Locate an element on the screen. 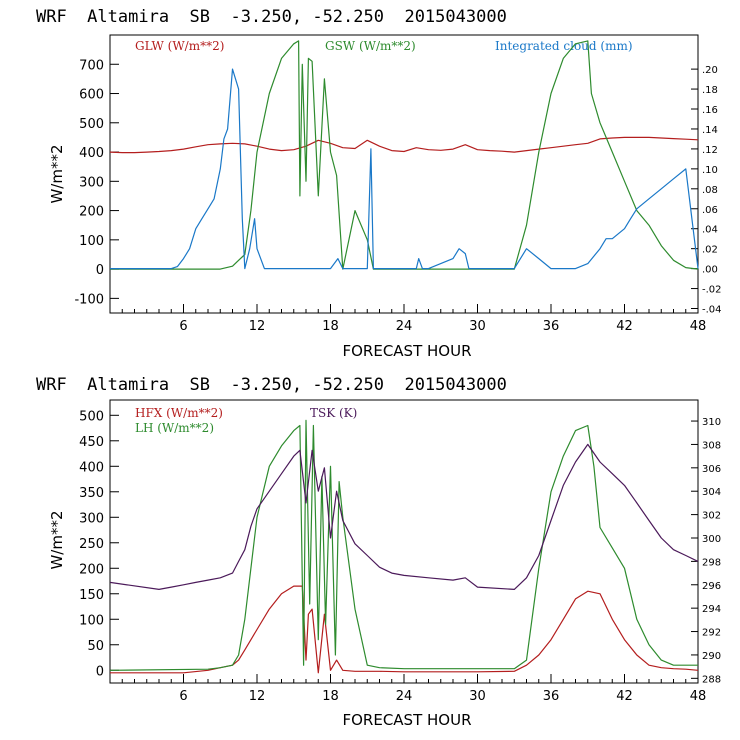  y2-tick-label: 296 is located at coordinates (711, 586).